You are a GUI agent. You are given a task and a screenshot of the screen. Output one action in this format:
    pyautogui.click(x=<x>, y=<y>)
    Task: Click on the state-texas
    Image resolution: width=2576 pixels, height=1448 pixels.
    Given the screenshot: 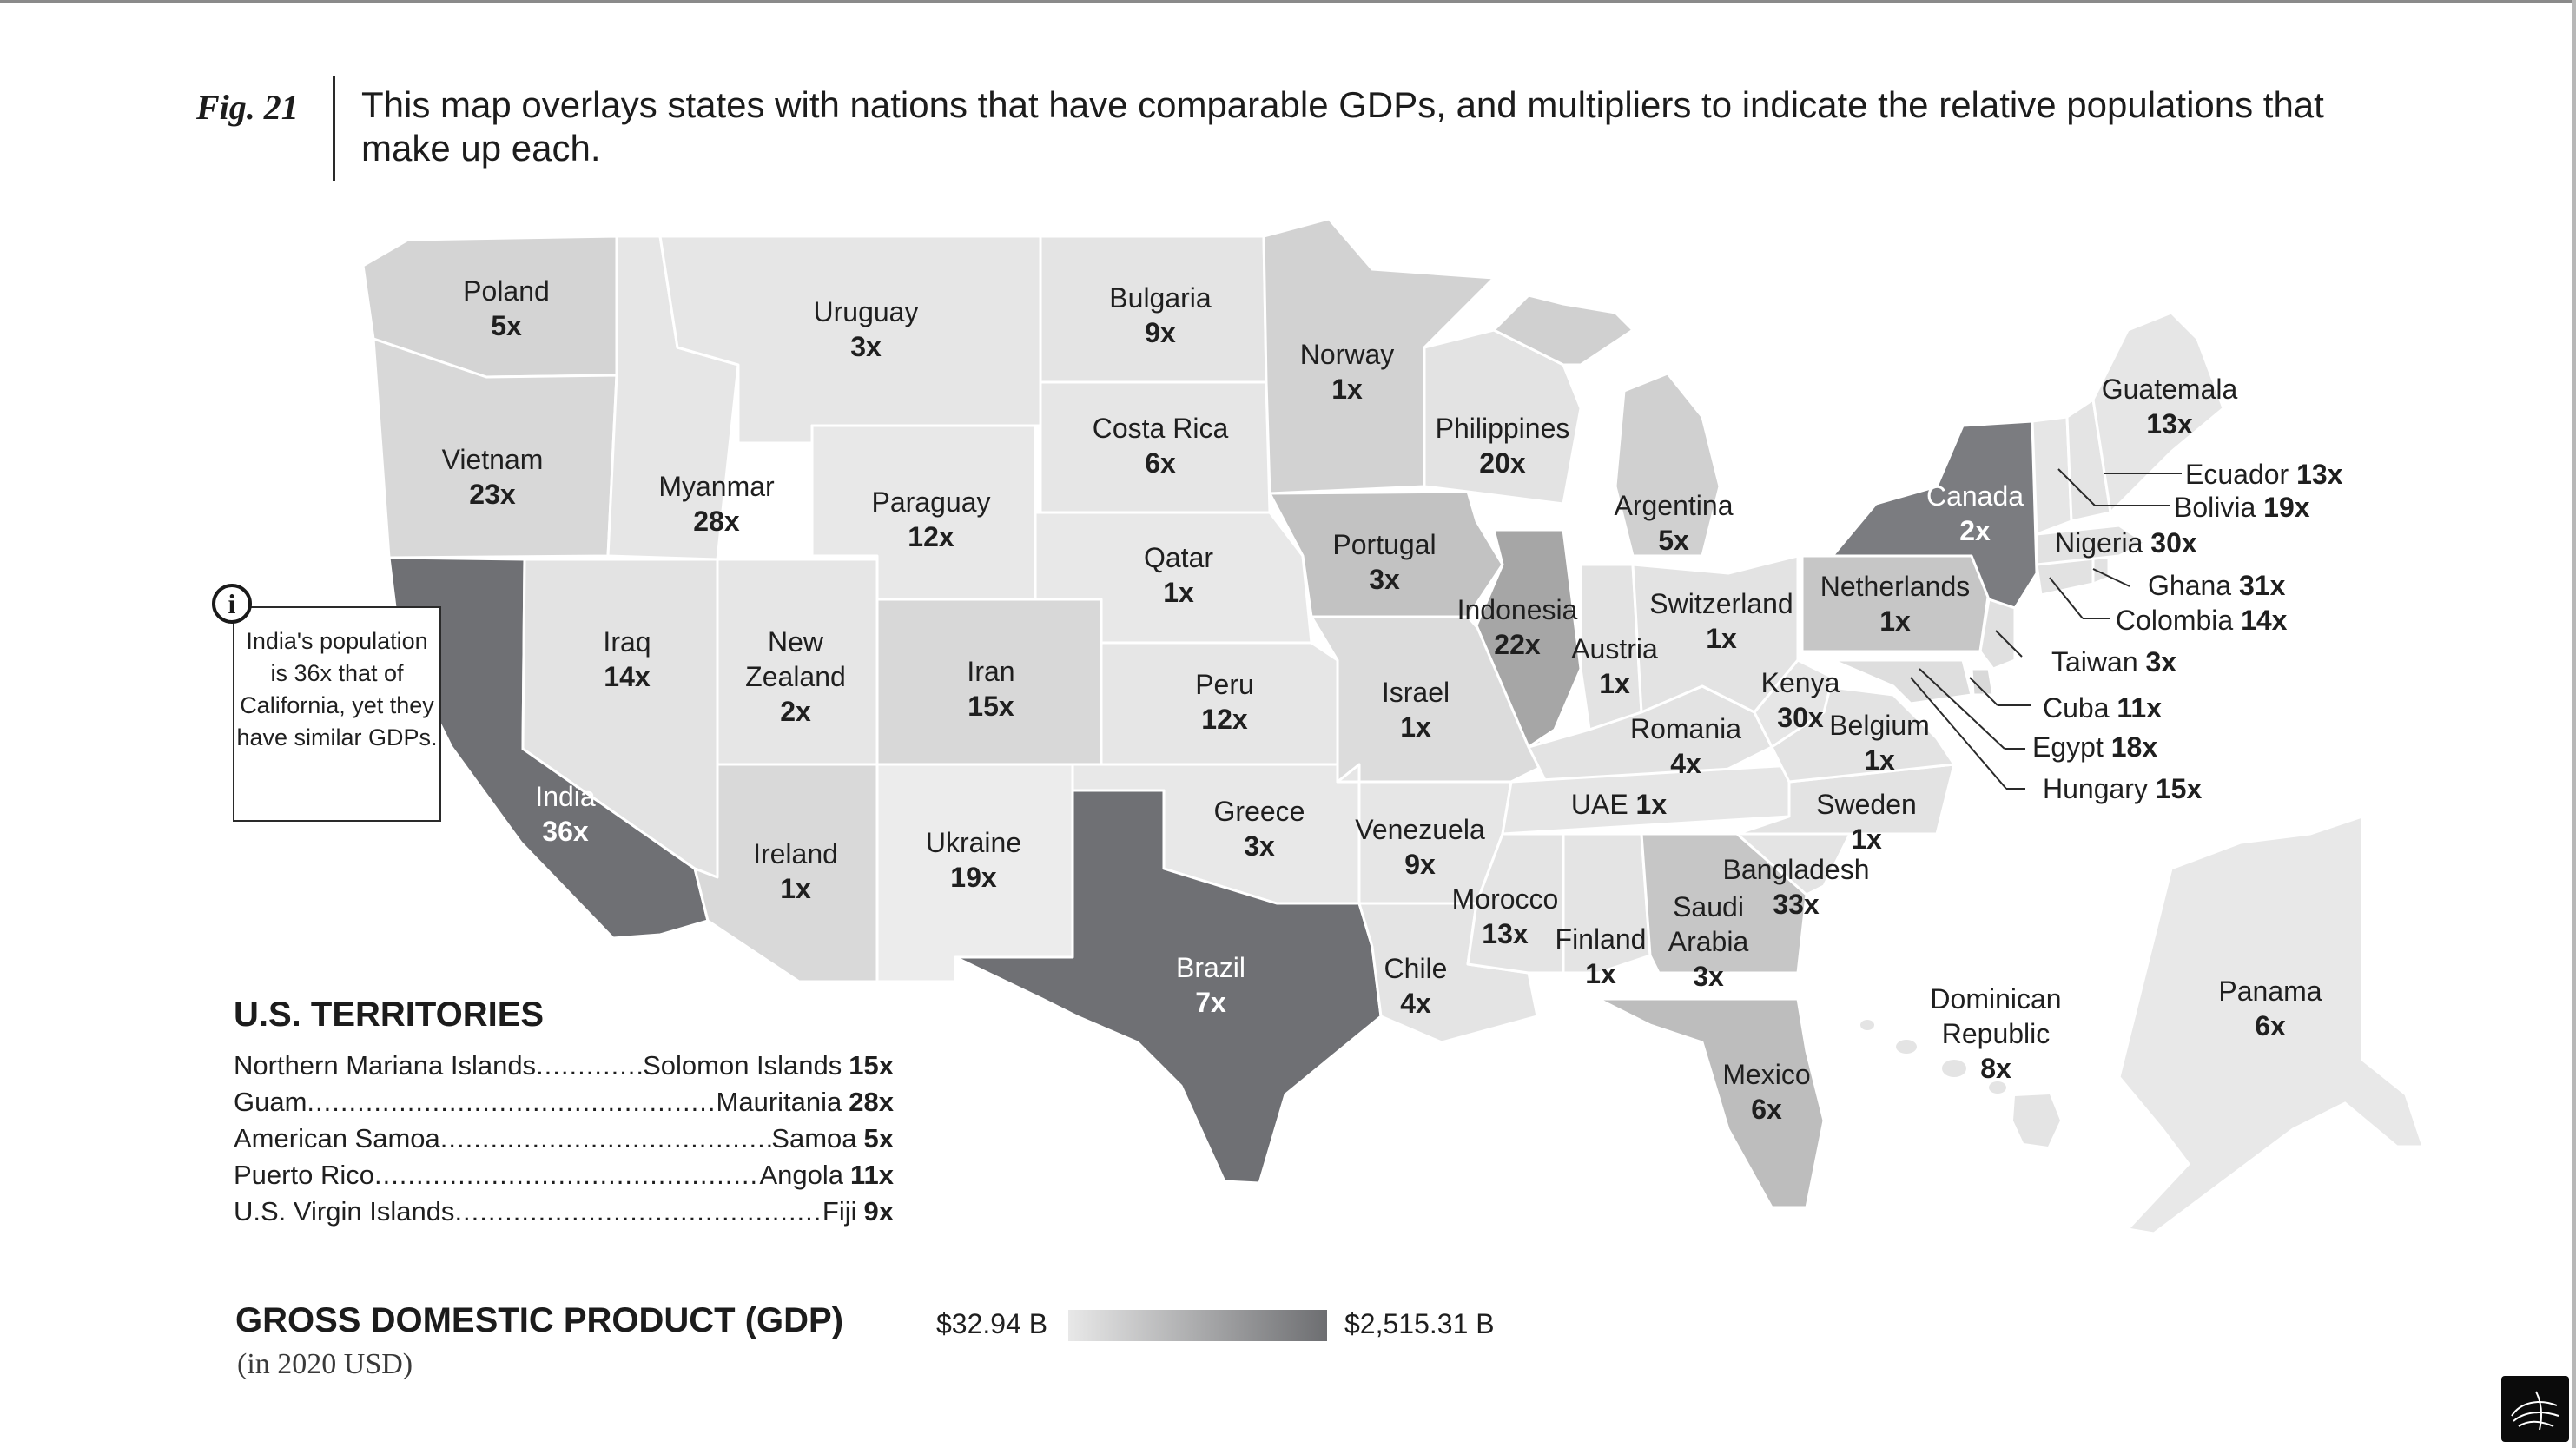 What is the action you would take?
    pyautogui.click(x=1168, y=987)
    